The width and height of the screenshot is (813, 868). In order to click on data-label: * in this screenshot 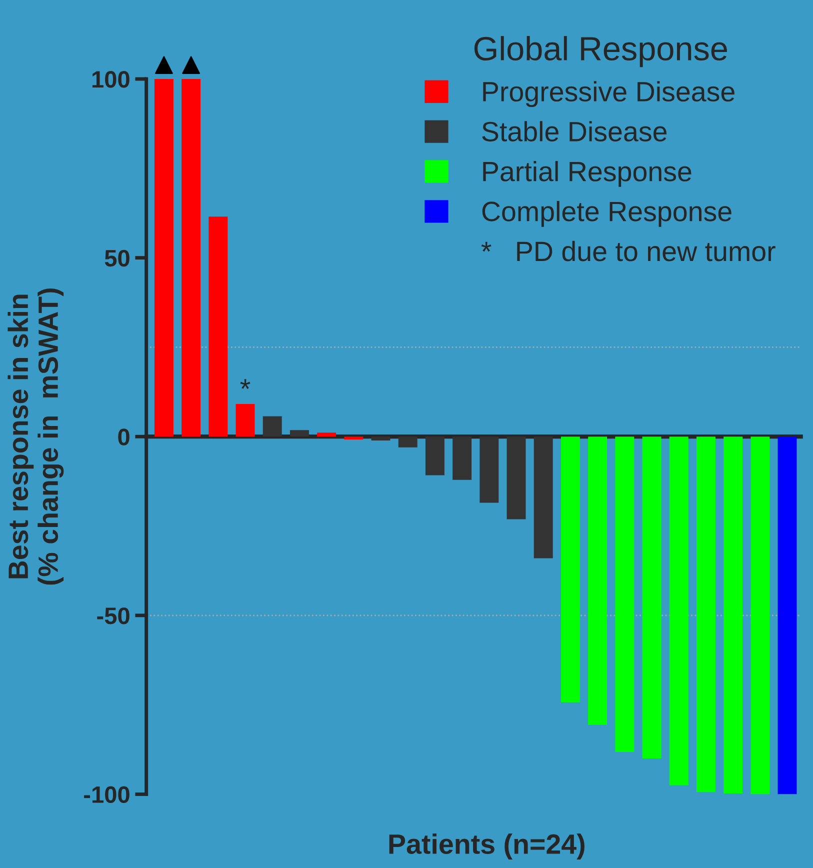, I will do `click(245, 384)`.